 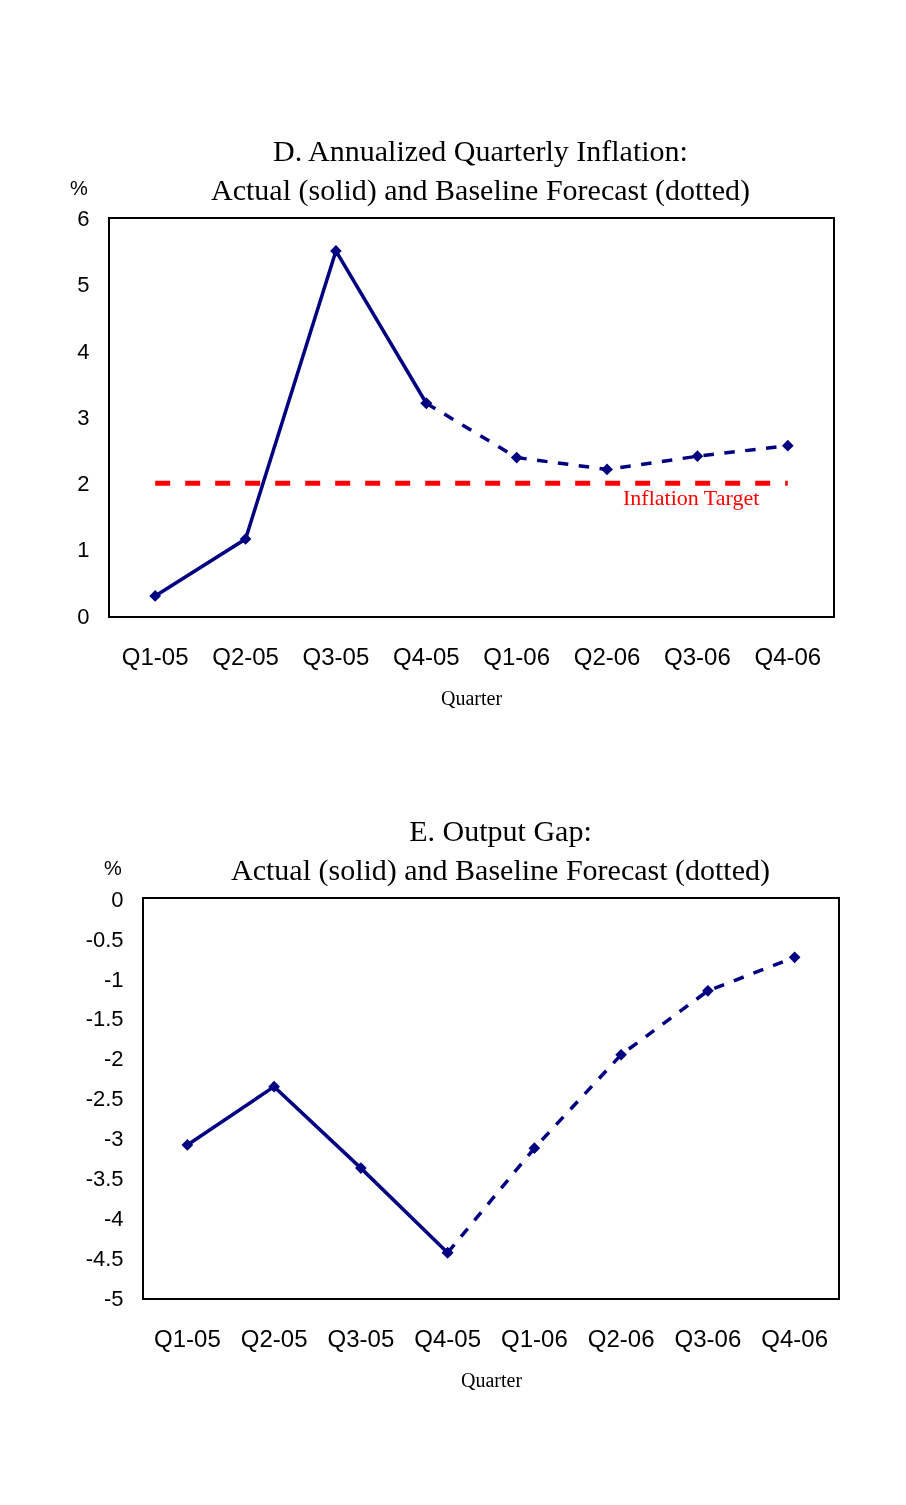 I want to click on y-tick-label: 1, so click(x=83, y=550).